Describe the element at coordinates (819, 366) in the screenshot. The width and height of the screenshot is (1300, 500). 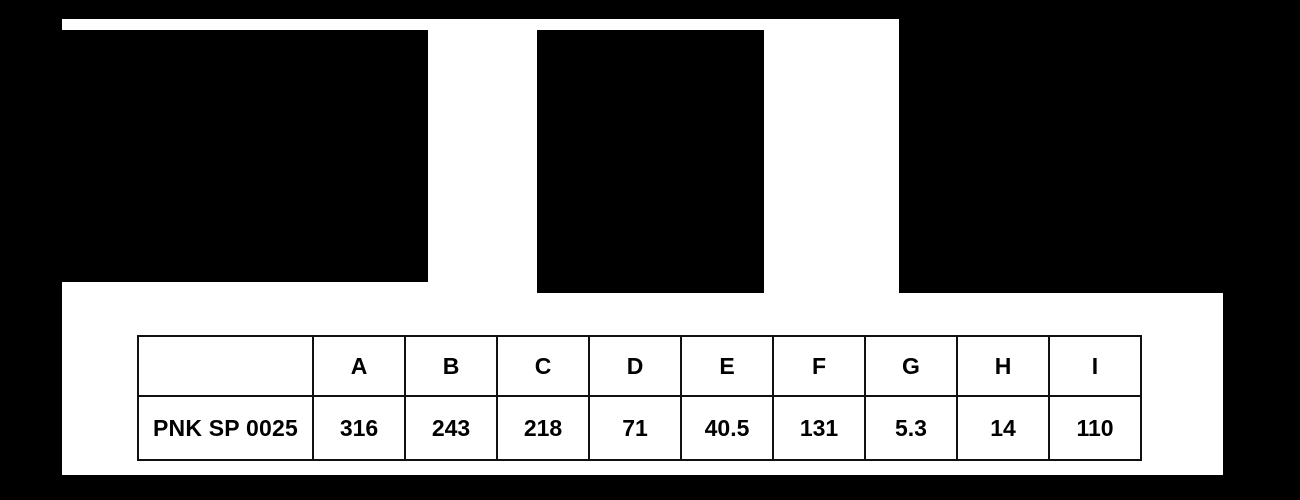
I see `column-header-f: F` at that location.